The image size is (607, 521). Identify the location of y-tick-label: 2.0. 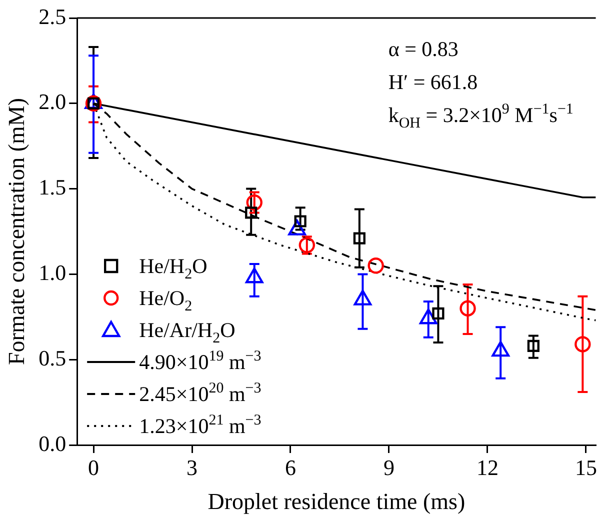
(52, 101).